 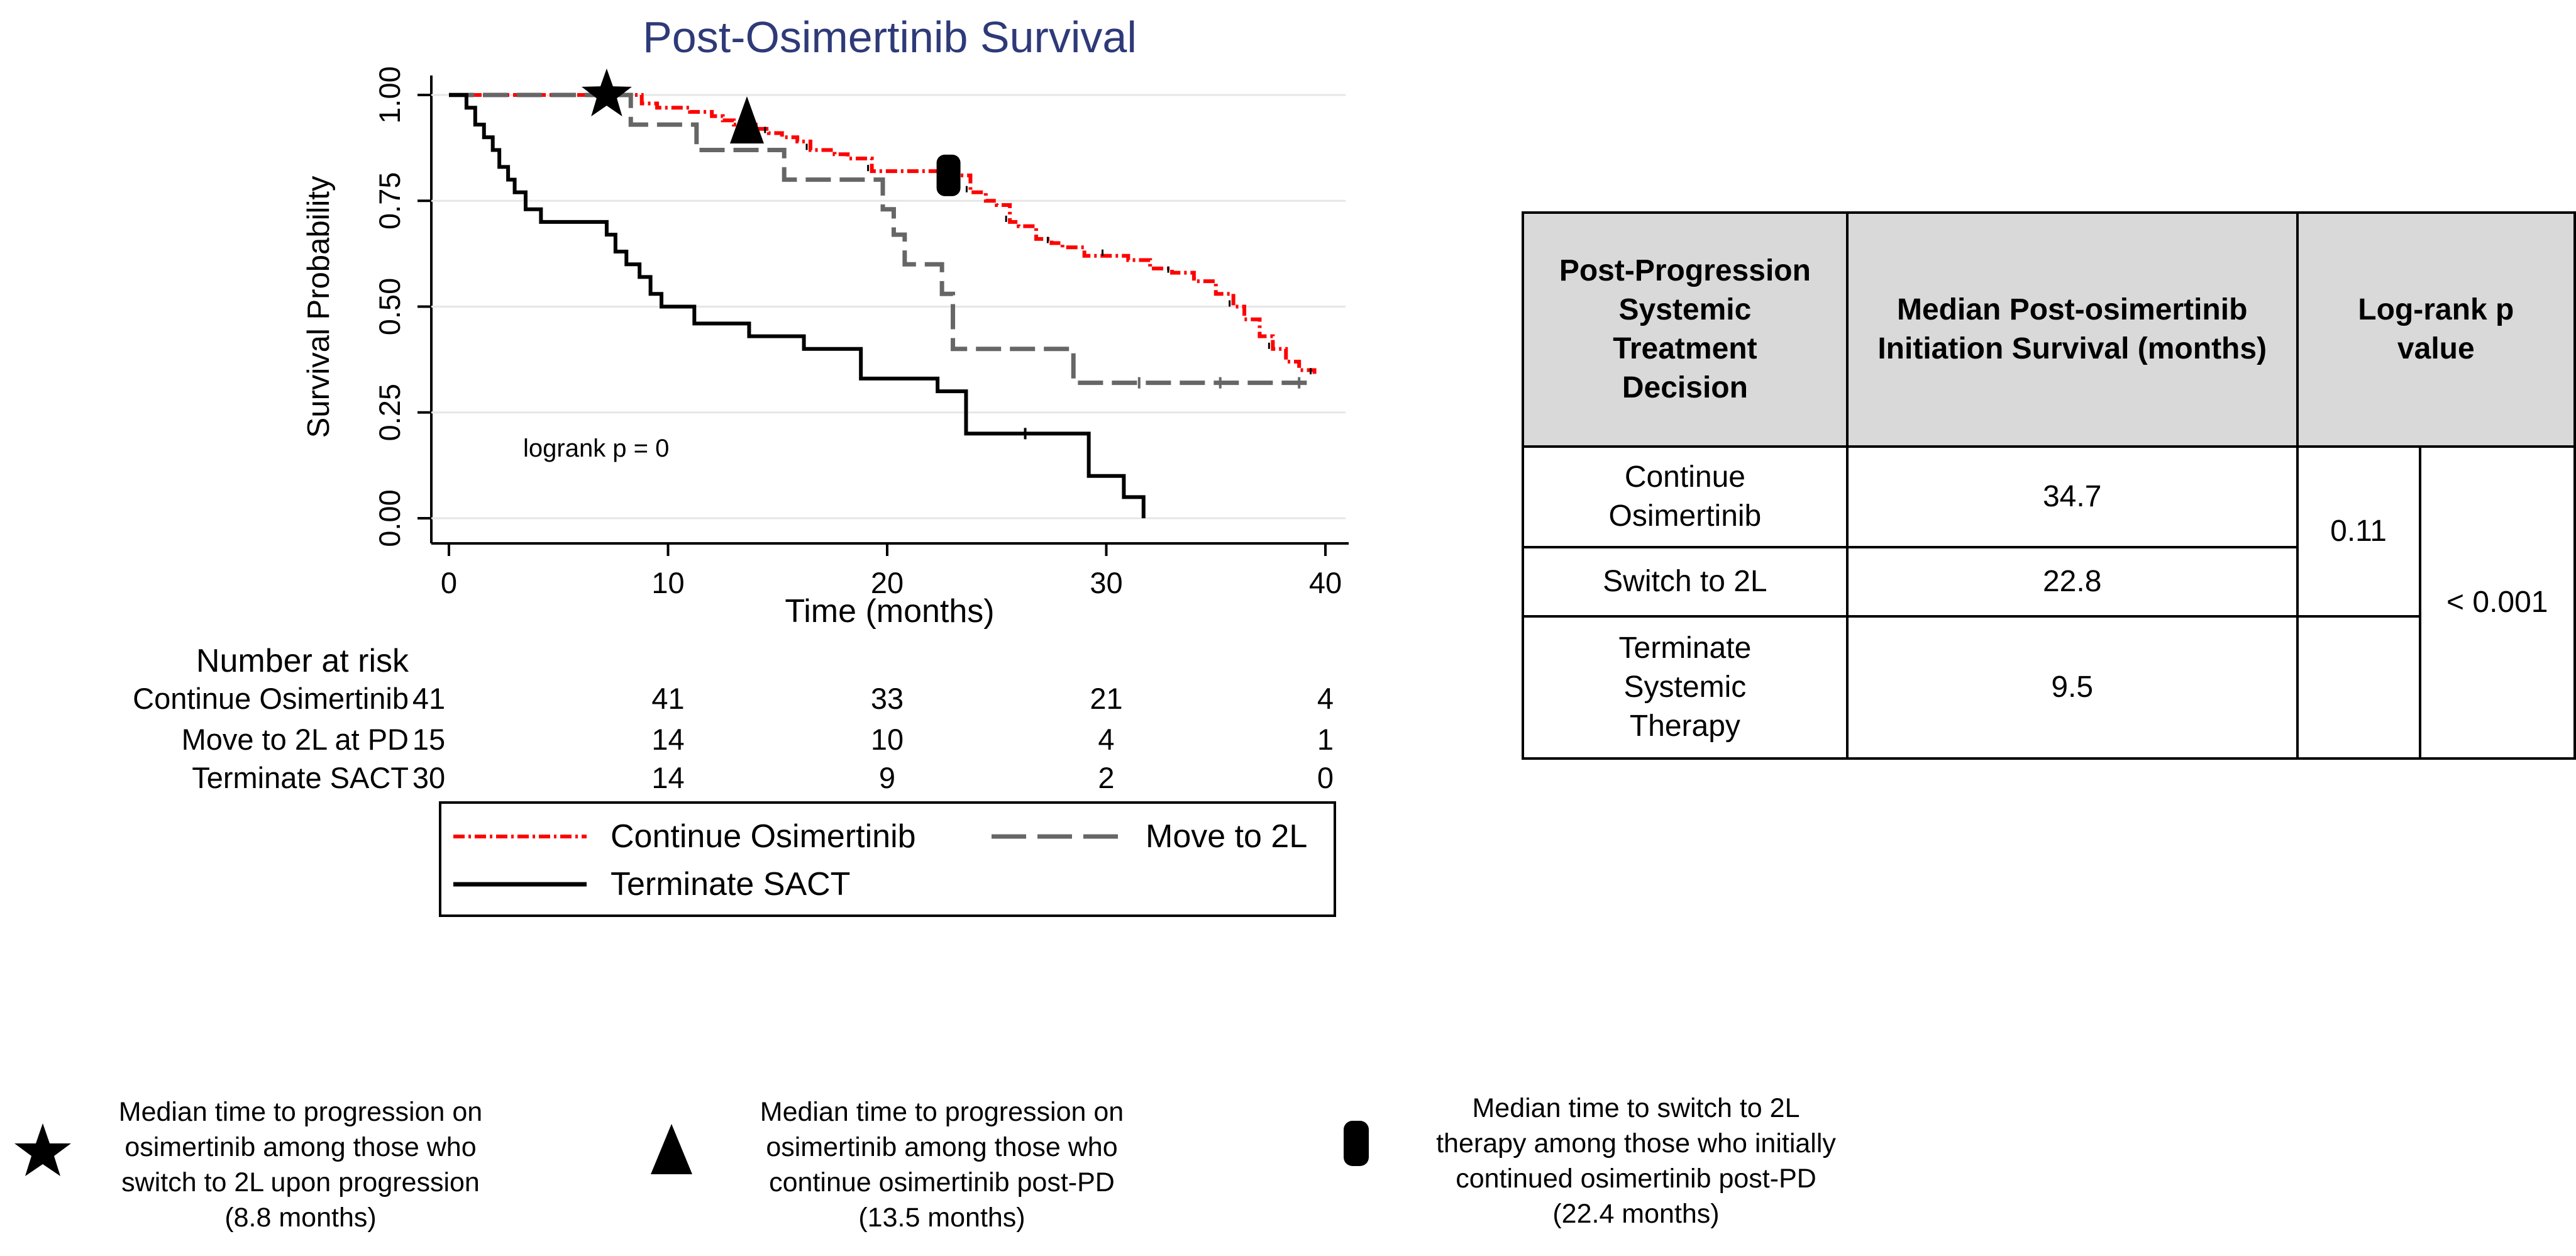 What do you see at coordinates (730, 884) in the screenshot?
I see `legend-label-terminate: Terminate SACT` at bounding box center [730, 884].